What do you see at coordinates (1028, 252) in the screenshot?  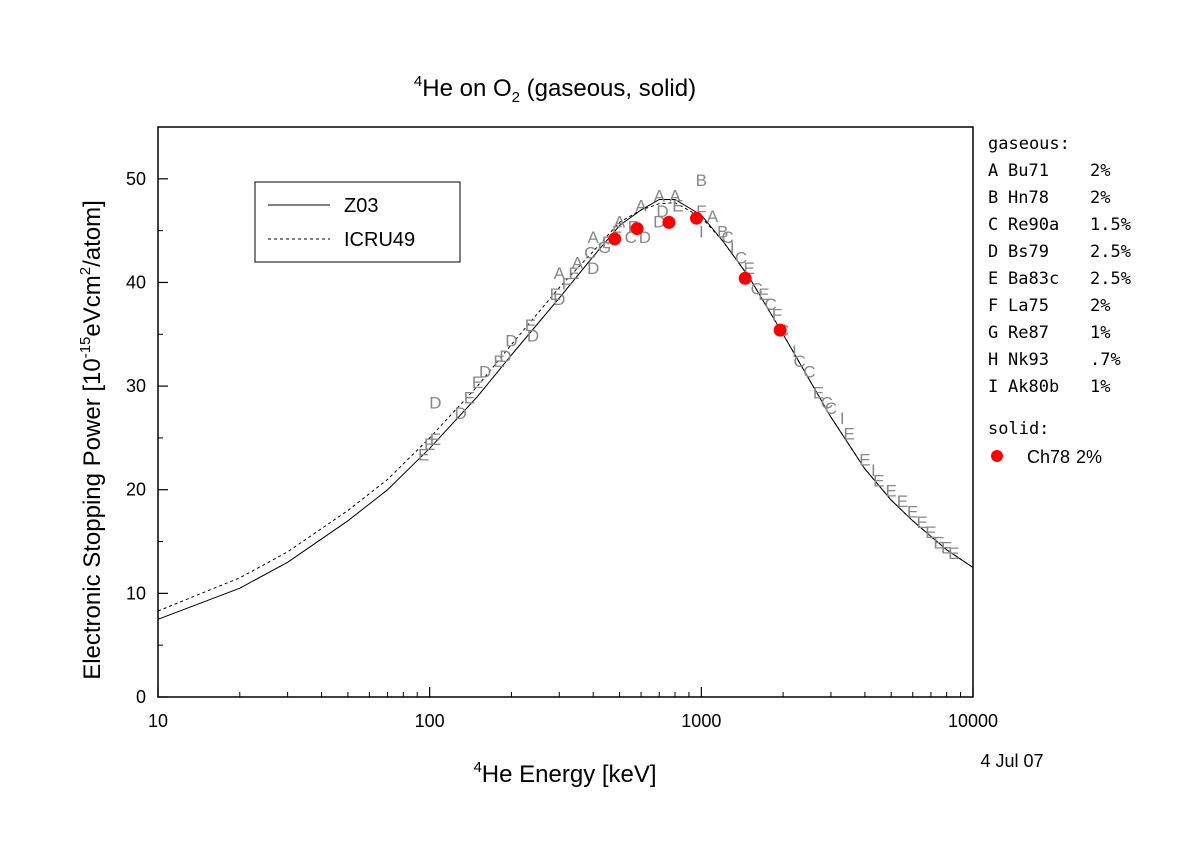 I see `gaseous-legend-ref: Bs79` at bounding box center [1028, 252].